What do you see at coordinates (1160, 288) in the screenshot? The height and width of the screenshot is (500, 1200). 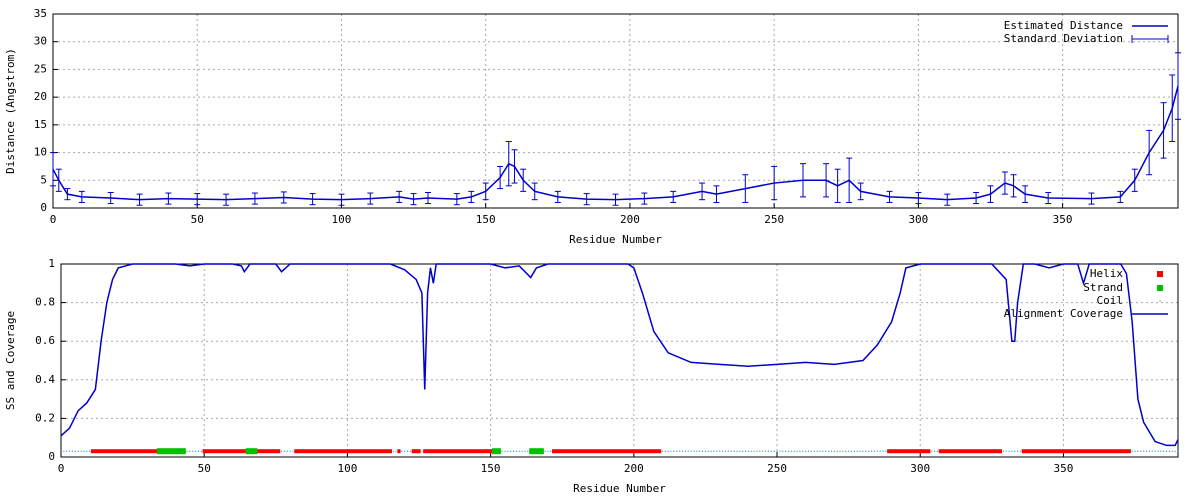 I see `legend-swatch` at bounding box center [1160, 288].